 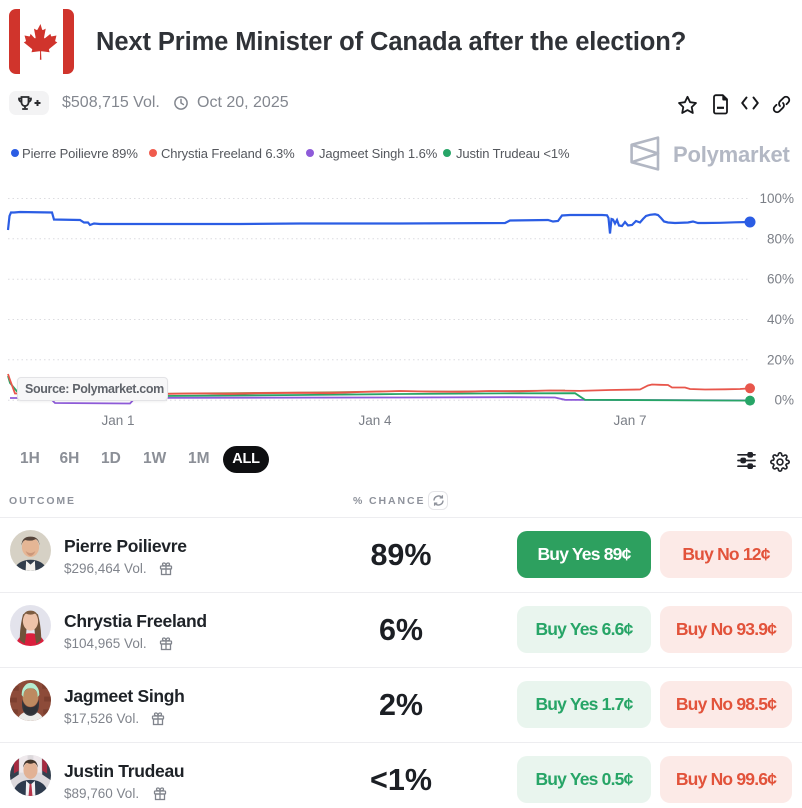 What do you see at coordinates (375, 420) in the screenshot?
I see `svg-text: Jan 4` at bounding box center [375, 420].